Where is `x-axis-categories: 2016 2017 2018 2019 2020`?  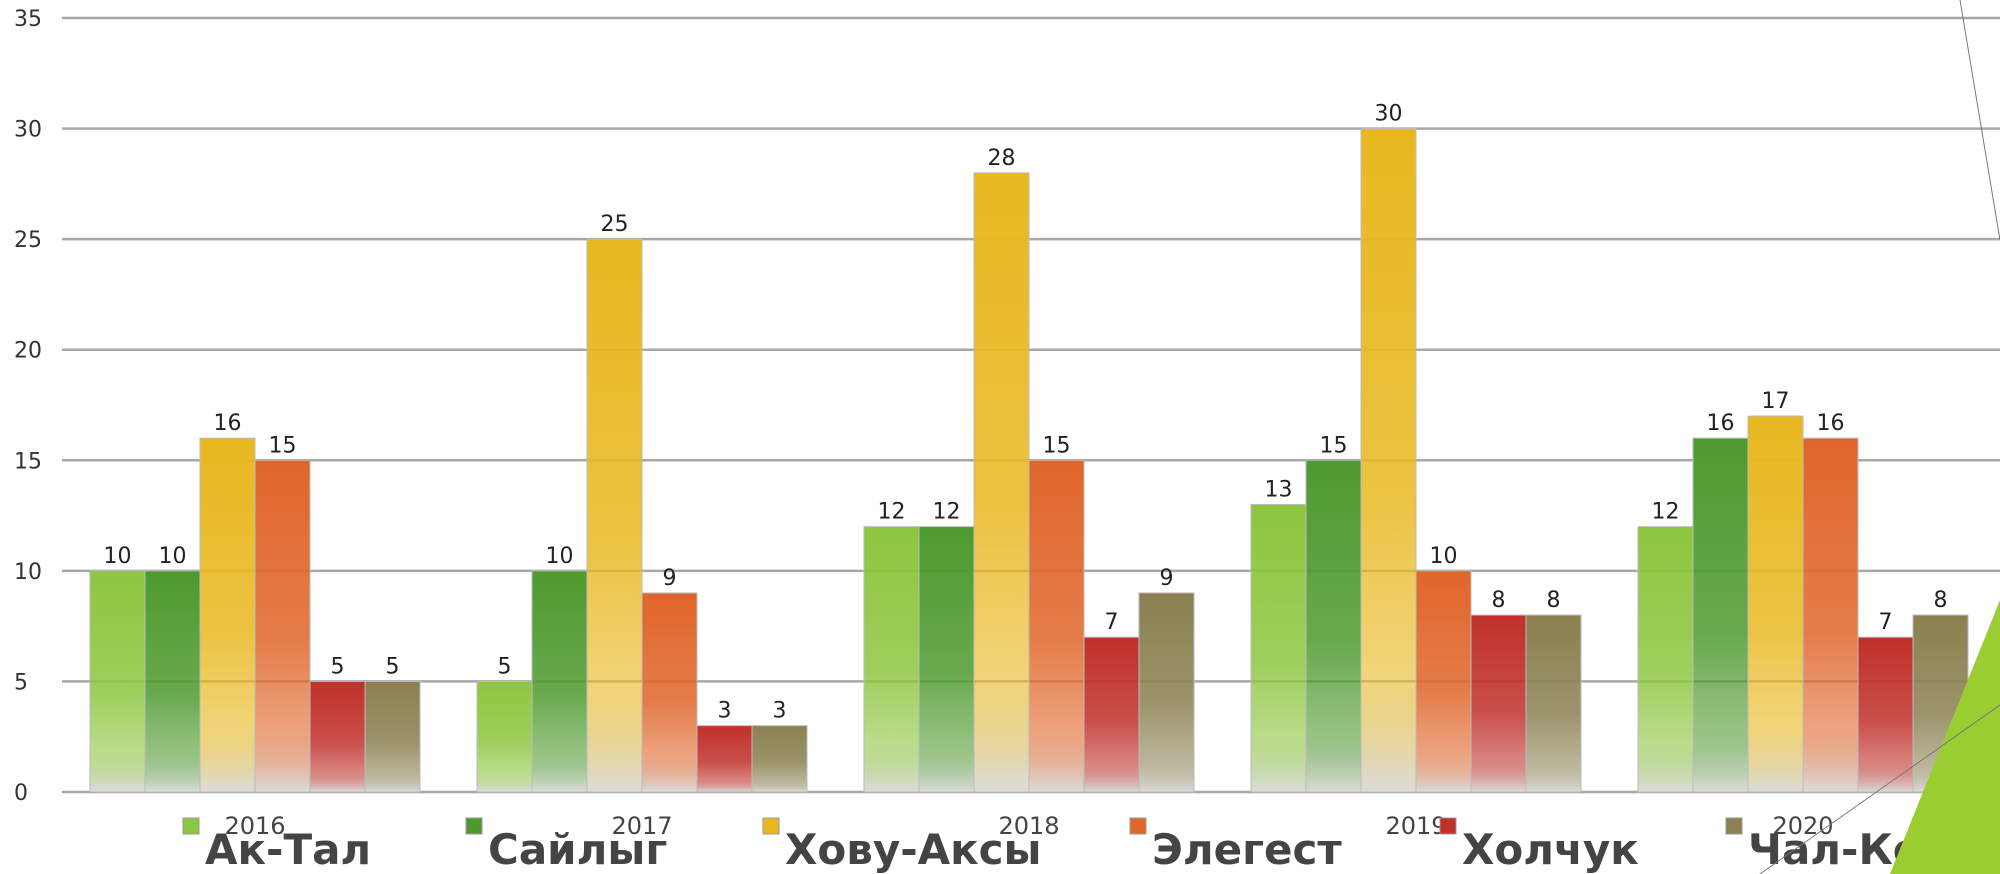 x-axis-categories: 2016 2017 2018 2019 2020 is located at coordinates (1028, 826).